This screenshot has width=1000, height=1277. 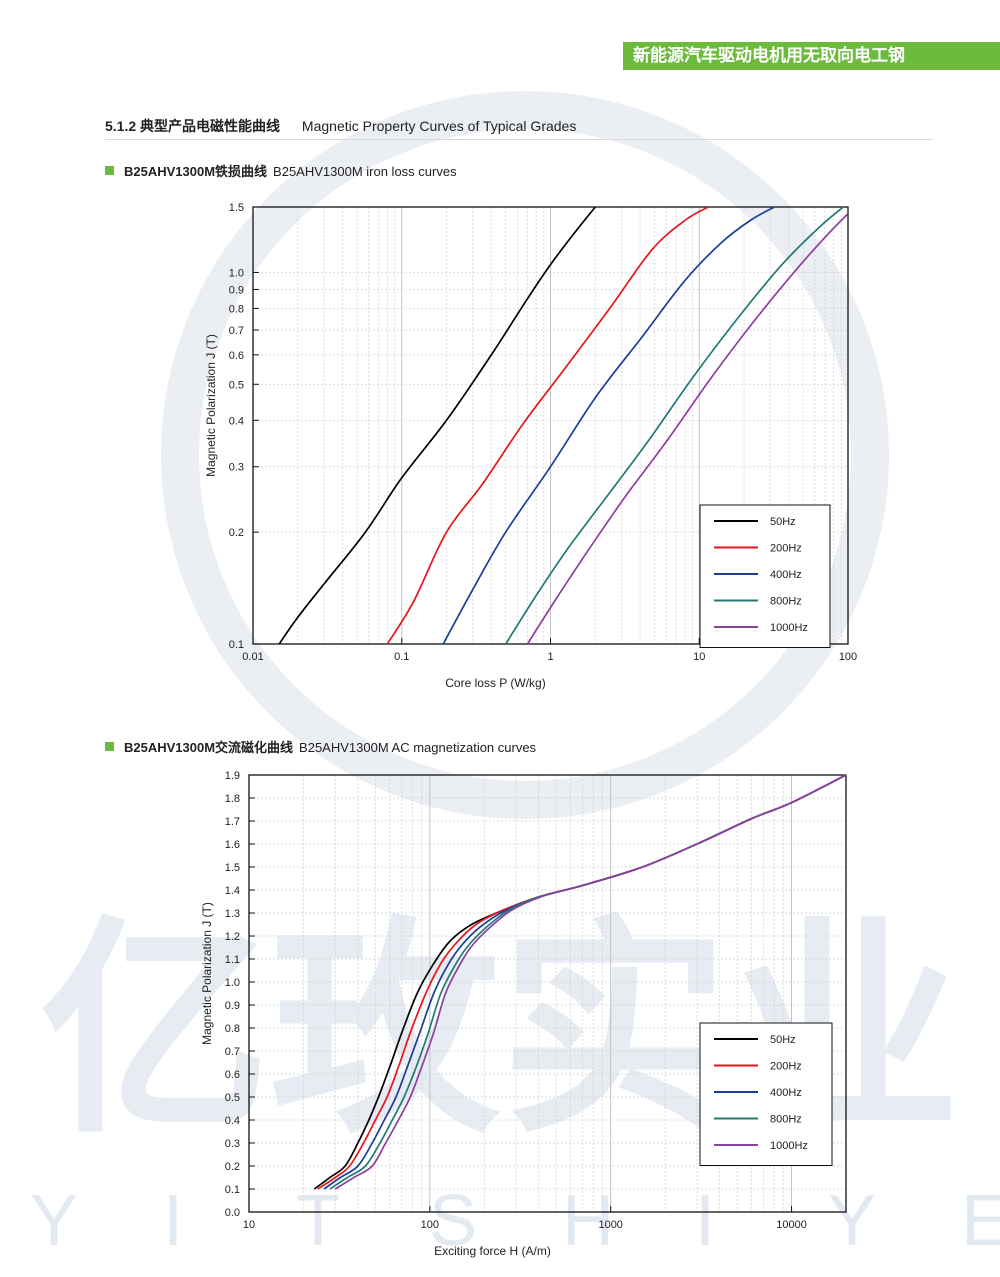 I want to click on watermark-letter: S, so click(x=453, y=1221).